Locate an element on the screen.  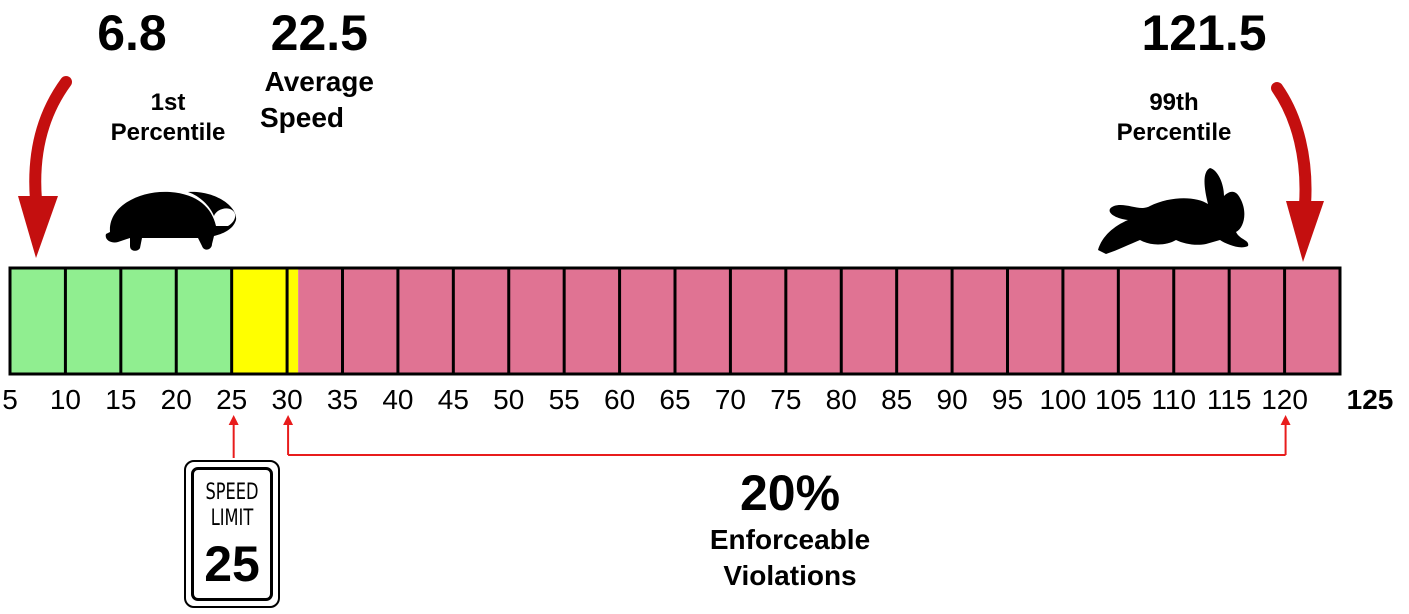
tick-label: 95 is located at coordinates (1007, 399).